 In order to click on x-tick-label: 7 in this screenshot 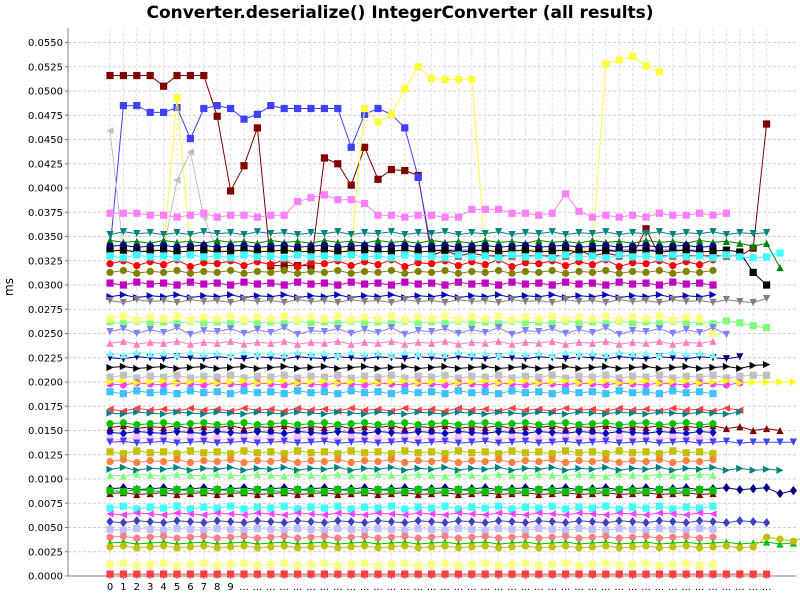, I will do `click(204, 587)`.